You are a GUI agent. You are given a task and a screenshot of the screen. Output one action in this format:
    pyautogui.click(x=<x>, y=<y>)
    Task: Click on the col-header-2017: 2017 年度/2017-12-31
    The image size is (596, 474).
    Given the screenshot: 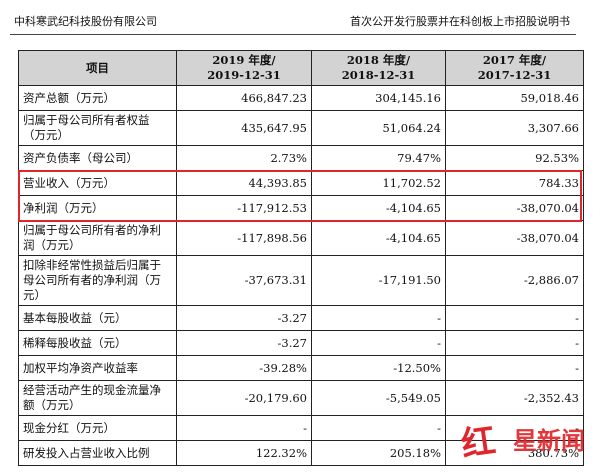 What is the action you would take?
    pyautogui.click(x=514, y=68)
    